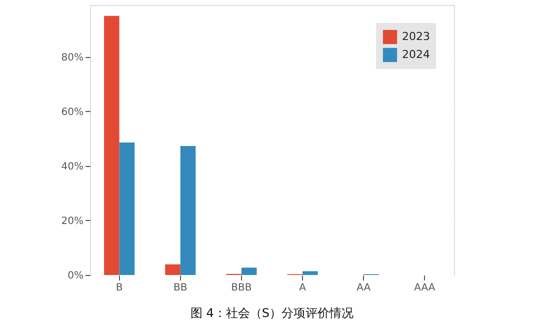 The width and height of the screenshot is (553, 327). What do you see at coordinates (272, 313) in the screenshot?
I see `text: 图 4：社会（S）分项评价情况` at bounding box center [272, 313].